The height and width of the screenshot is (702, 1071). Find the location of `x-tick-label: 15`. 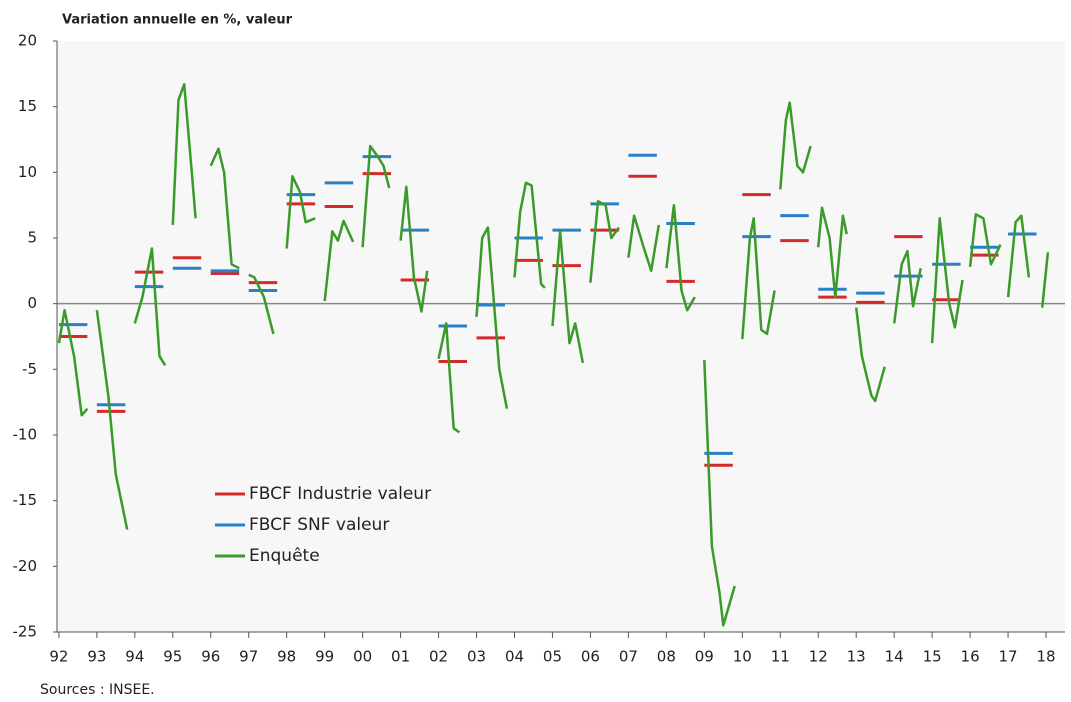

x-tick-label: 15 is located at coordinates (932, 657).